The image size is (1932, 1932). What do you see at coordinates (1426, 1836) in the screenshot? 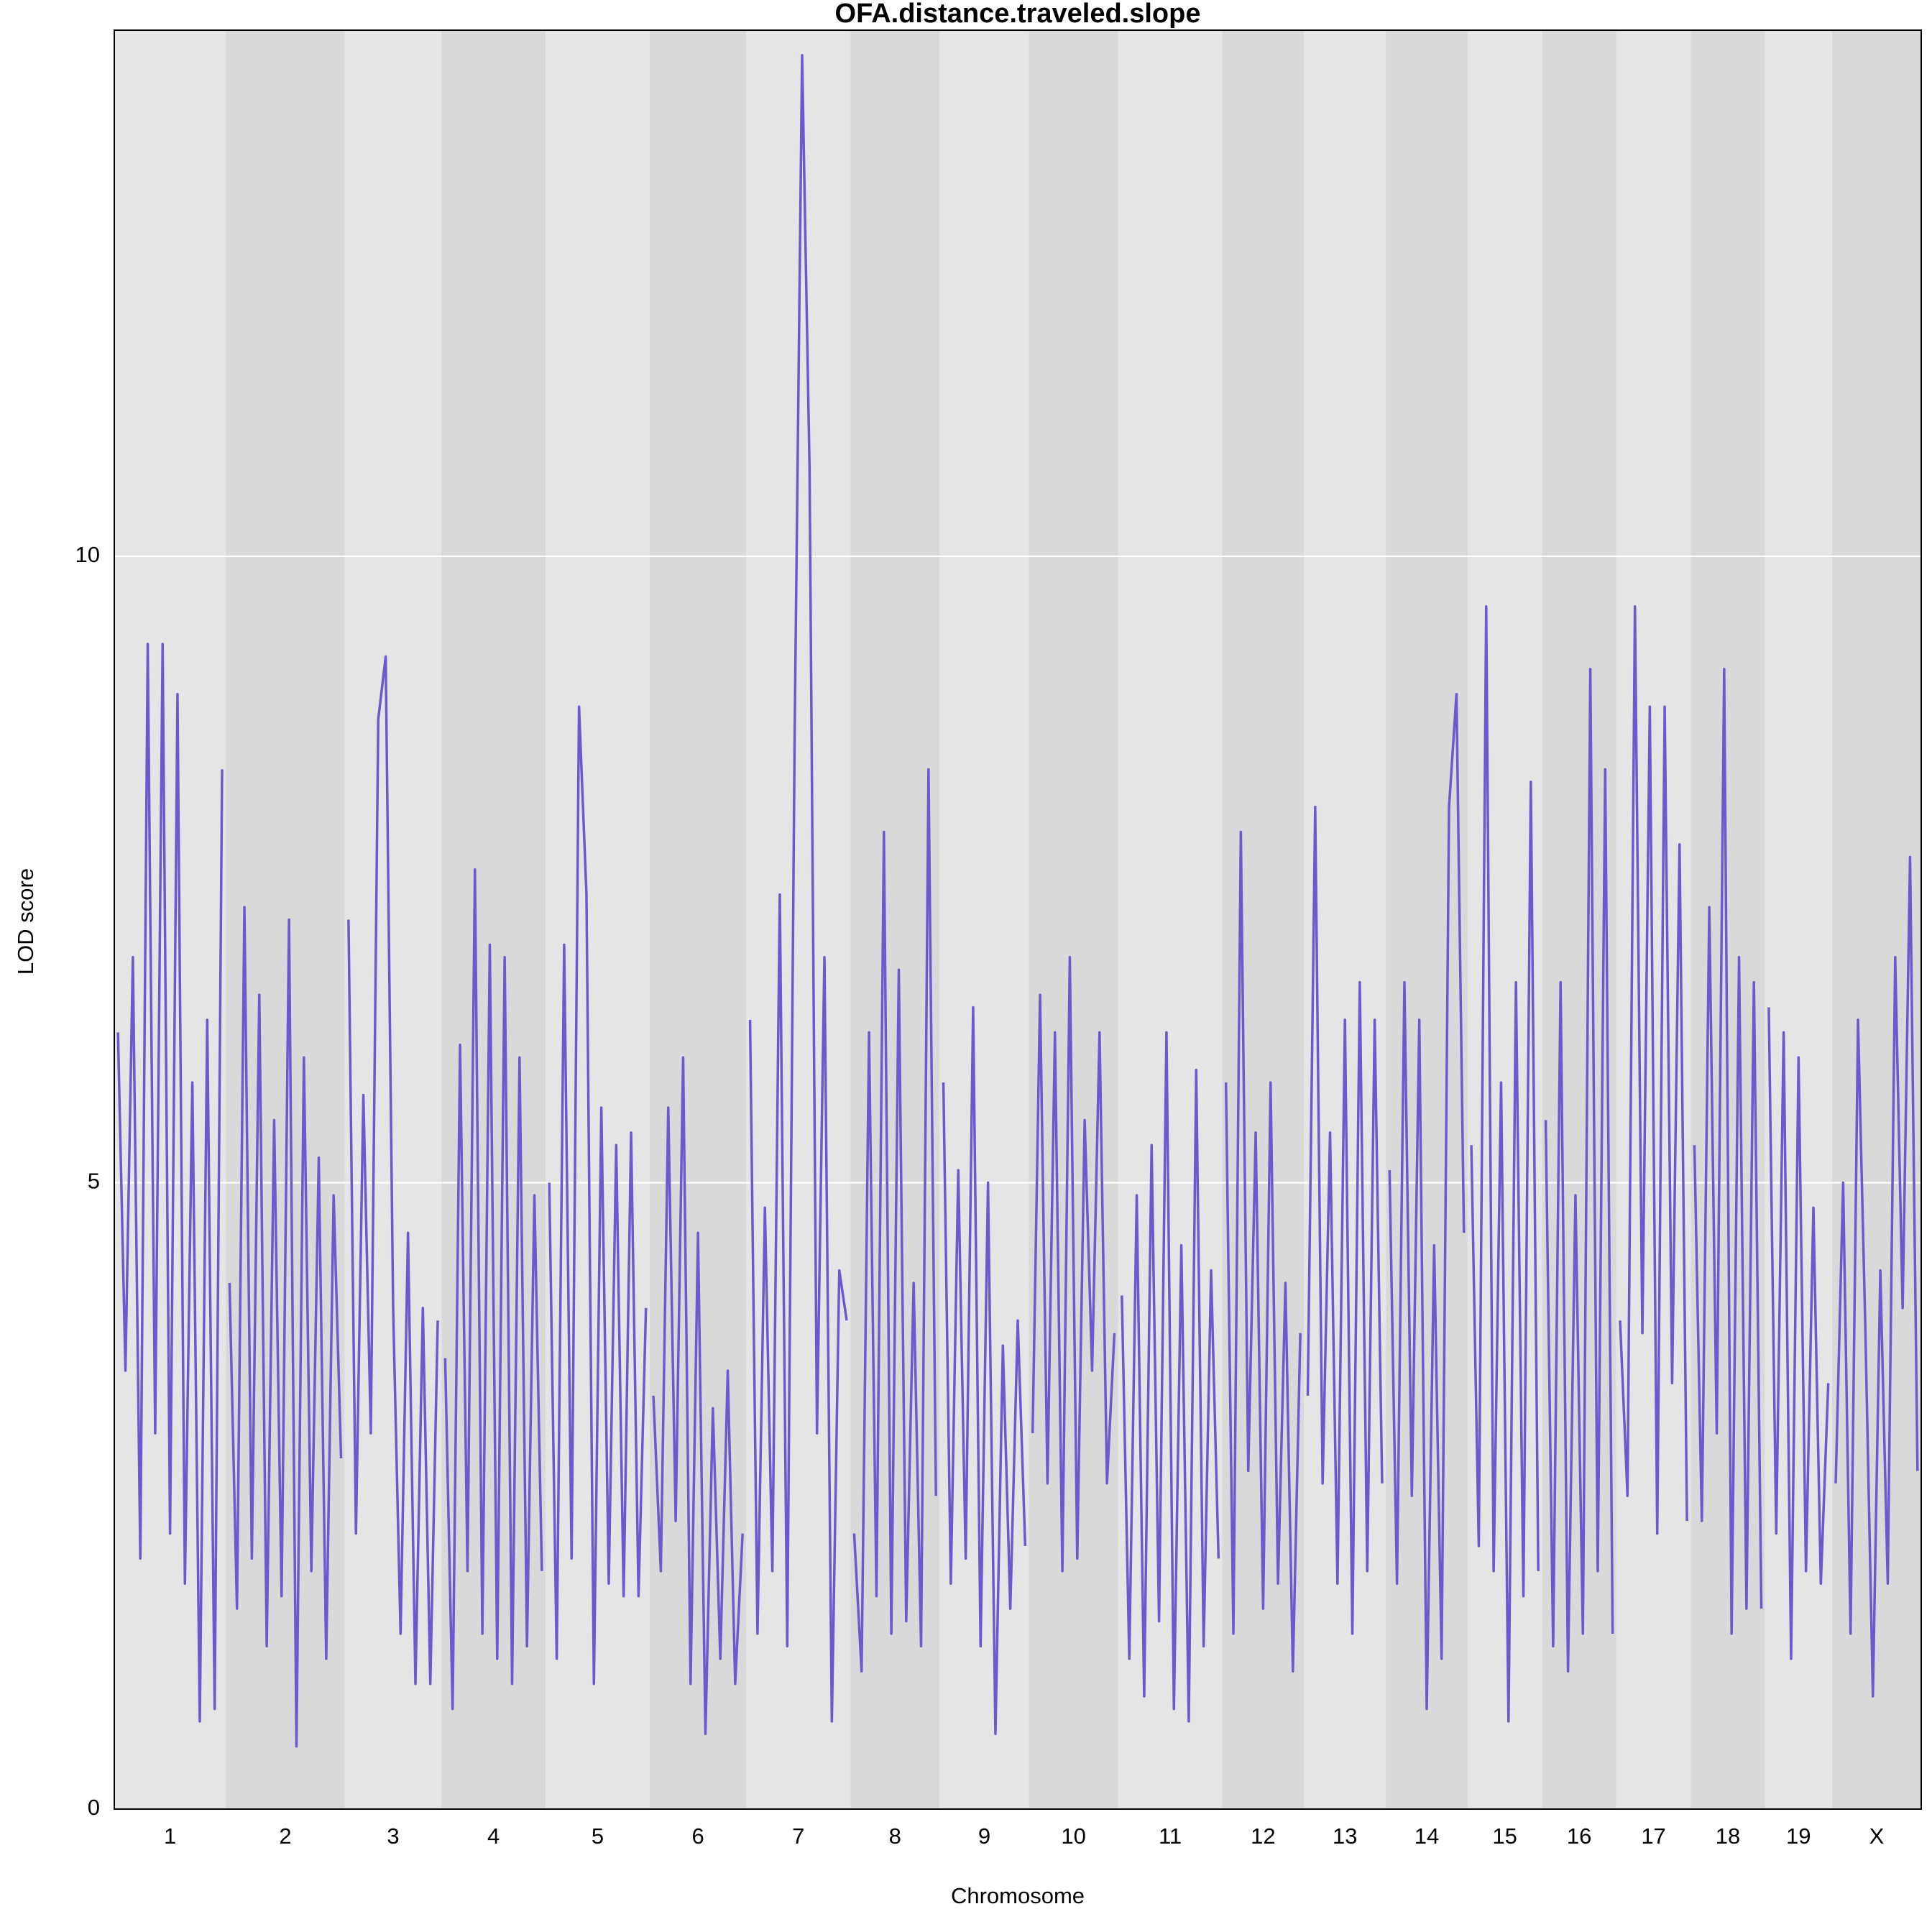
I see `x-tick-label: 14` at bounding box center [1426, 1836].